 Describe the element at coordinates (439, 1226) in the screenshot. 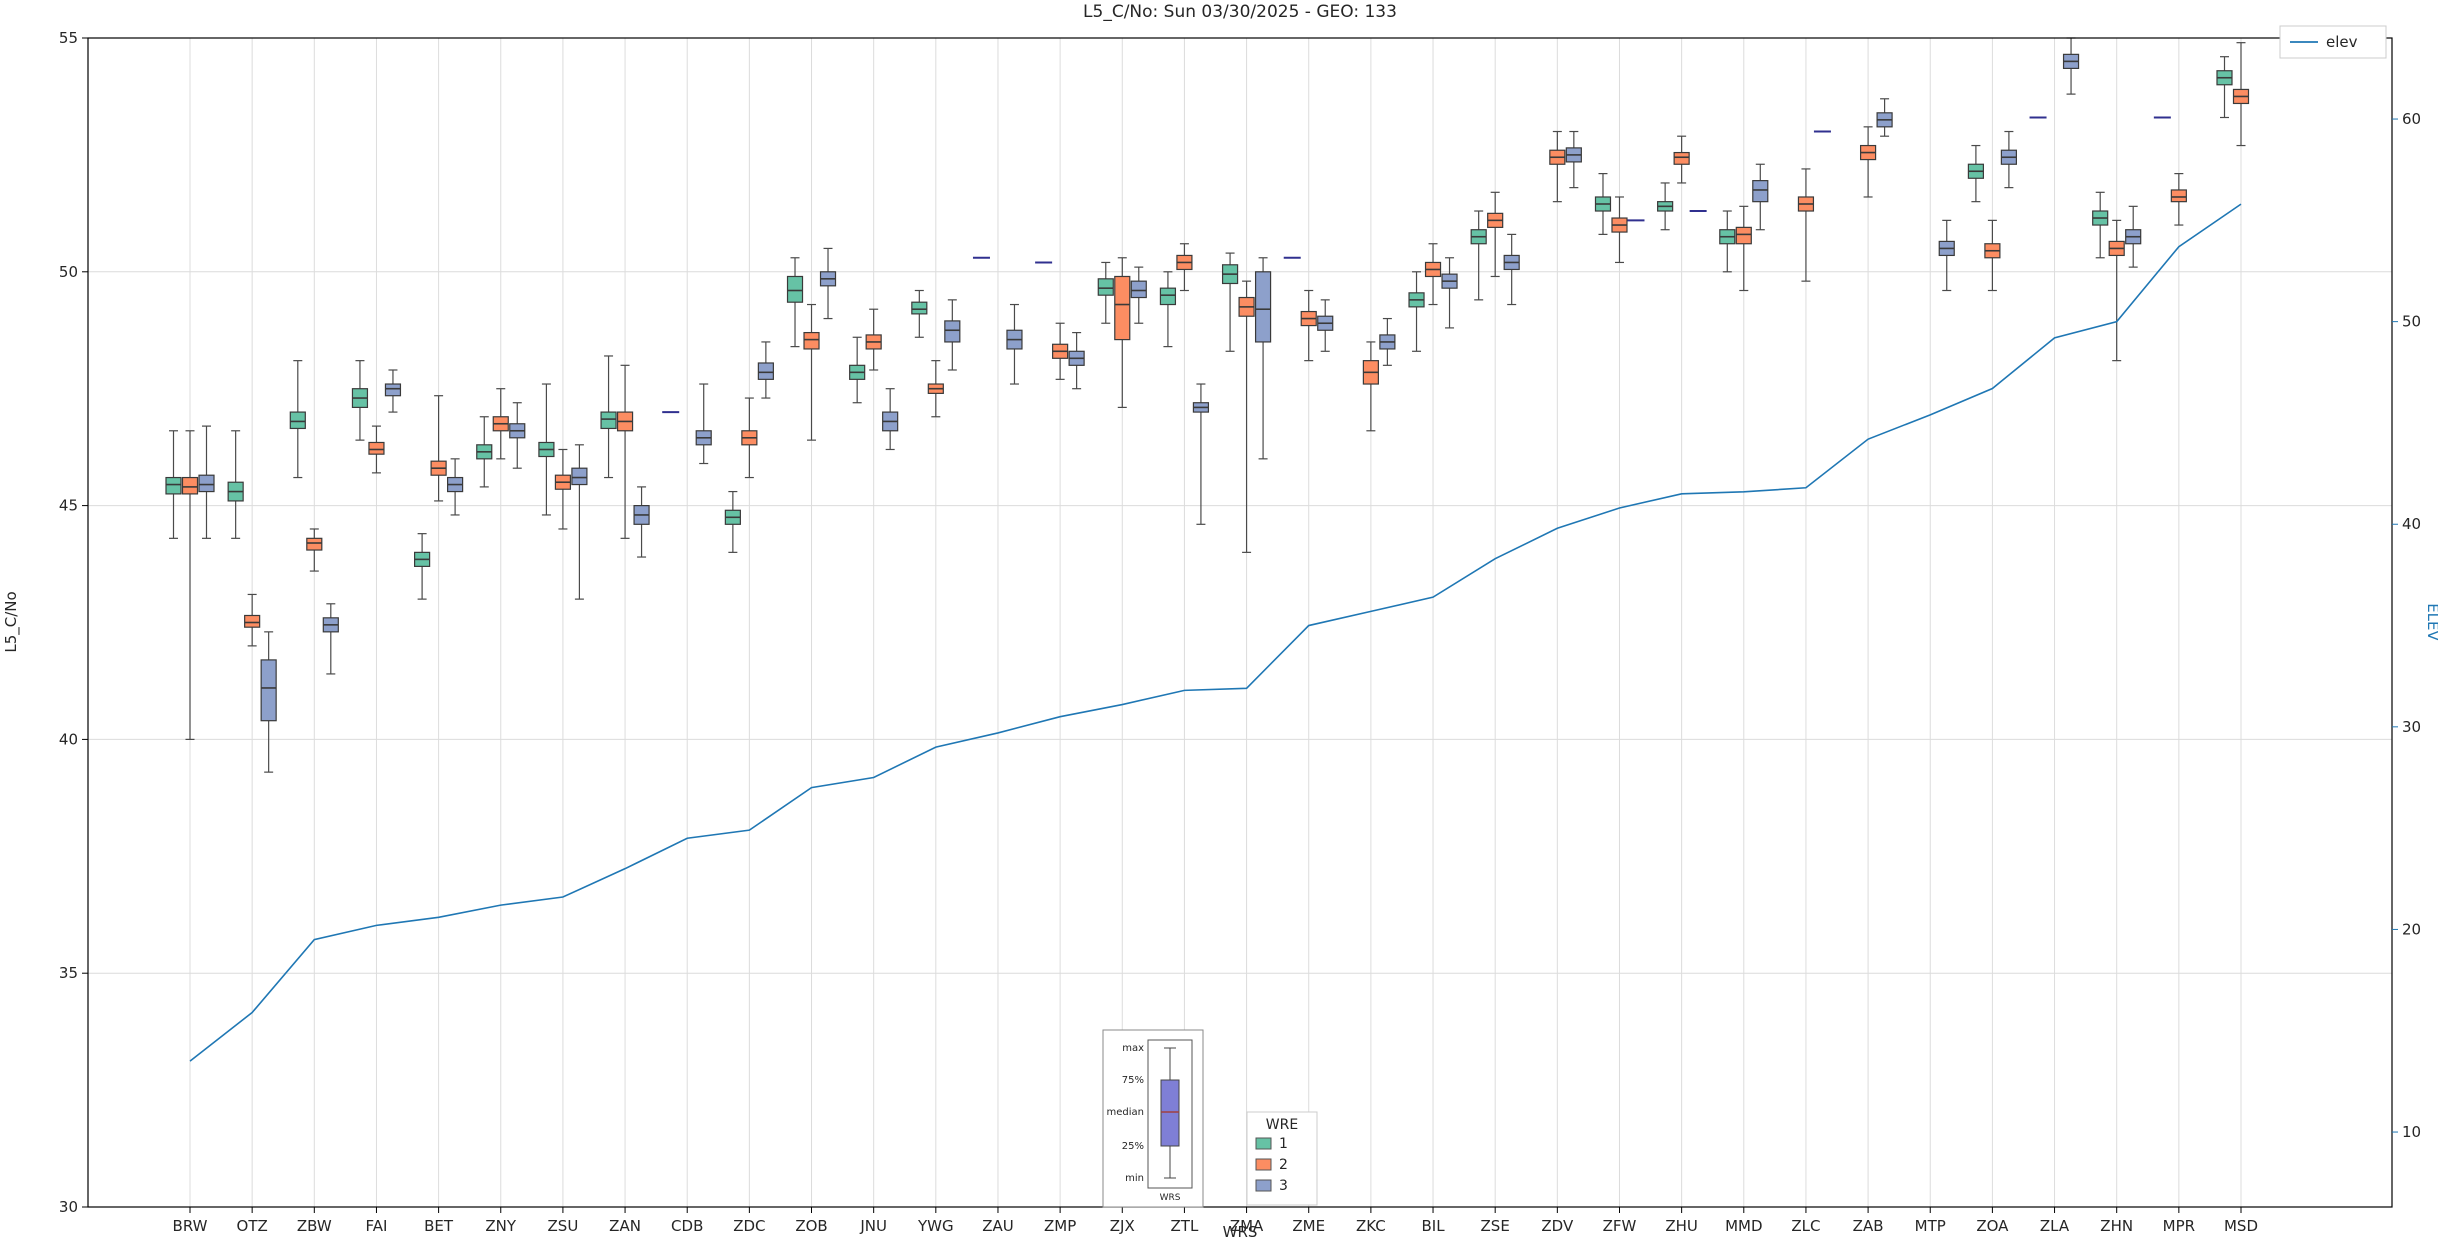

I see `x-tick-BET: BET` at that location.